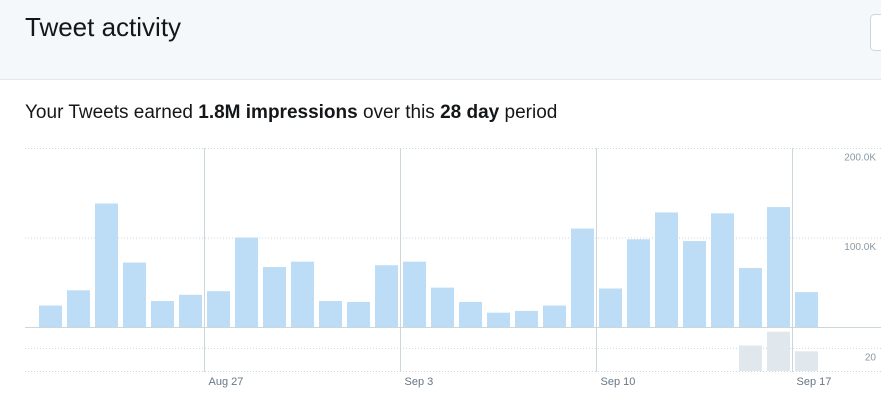 This screenshot has height=404, width=881. Describe the element at coordinates (470, 112) in the screenshot. I see `summary-period: 28 day` at that location.